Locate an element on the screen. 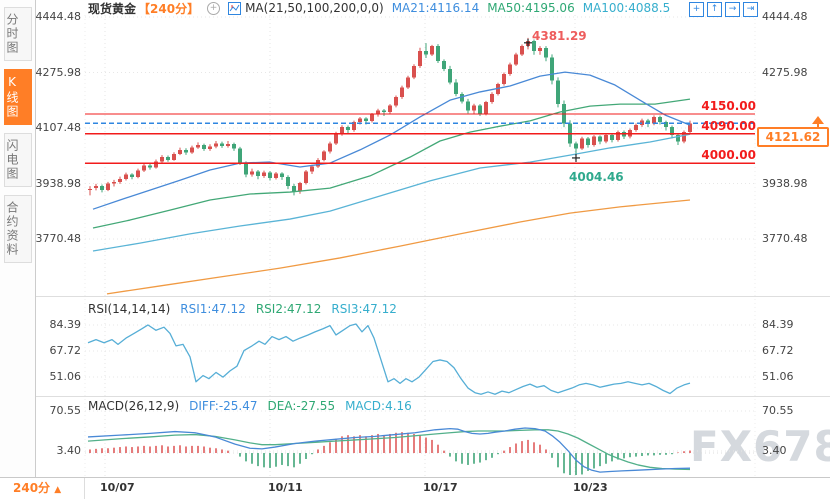 The image size is (830, 500). x-axis-date-label: 10/17 is located at coordinates (440, 487).